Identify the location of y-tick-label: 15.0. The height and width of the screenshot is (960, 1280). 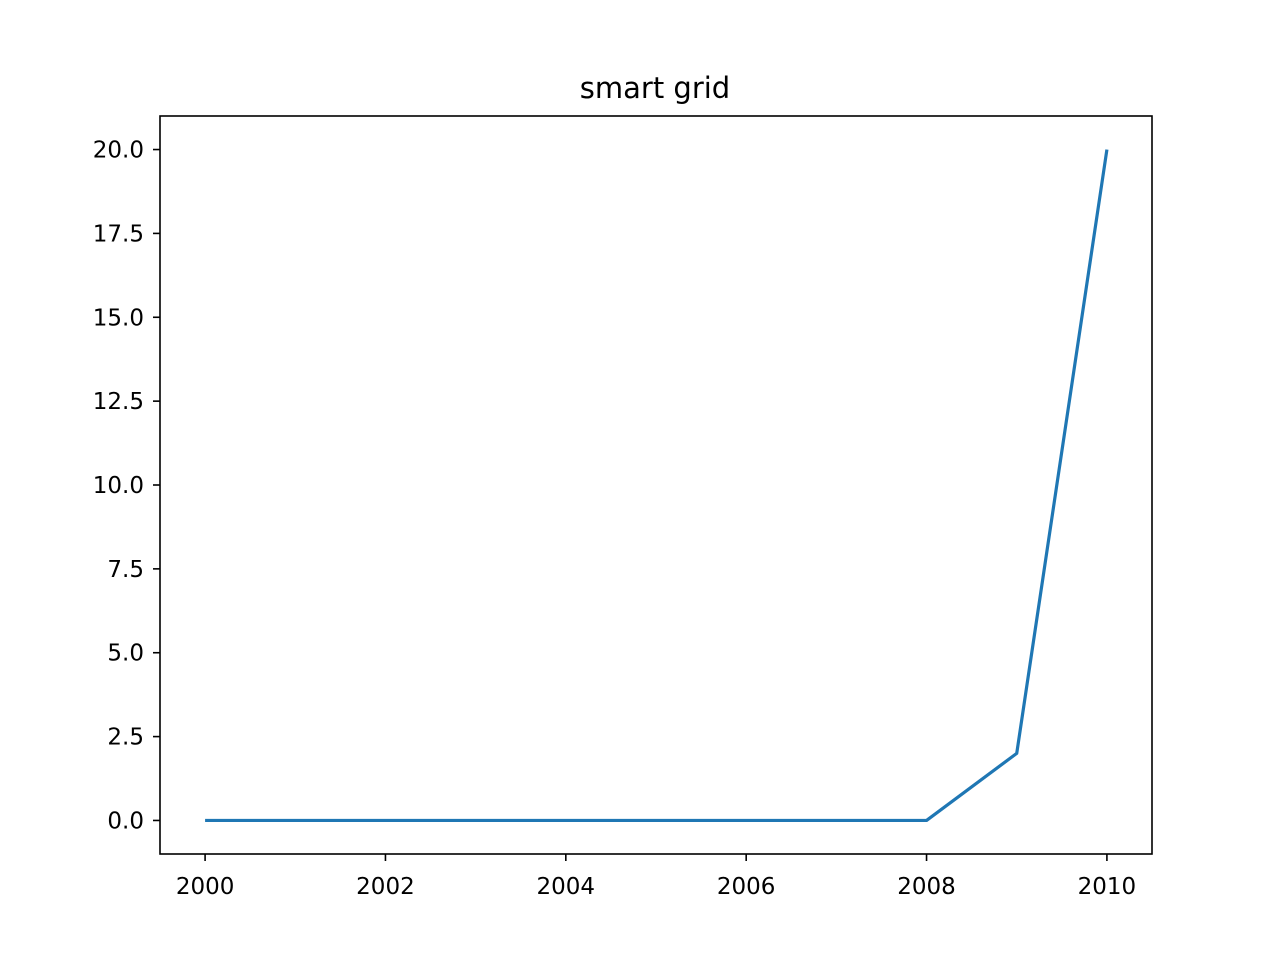
(118, 318).